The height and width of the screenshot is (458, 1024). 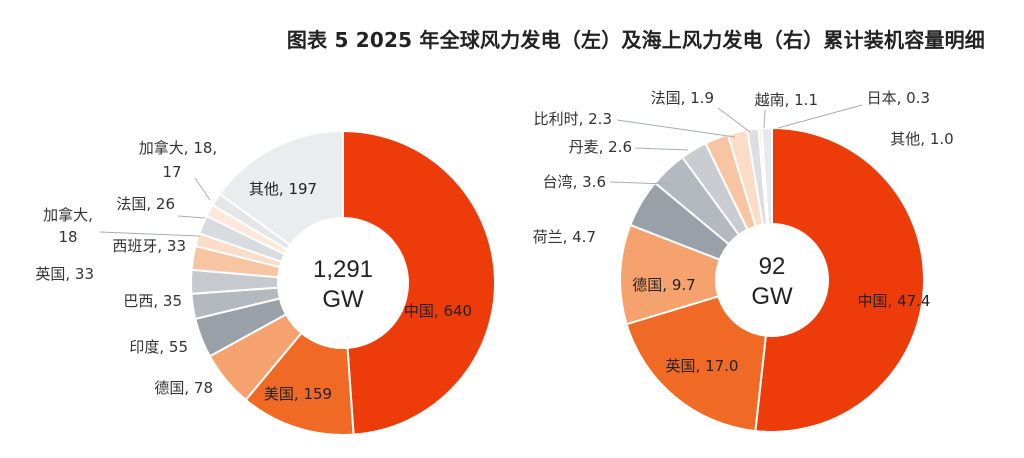 What do you see at coordinates (171, 172) in the screenshot?
I see `global-wind-label-other17: 17` at bounding box center [171, 172].